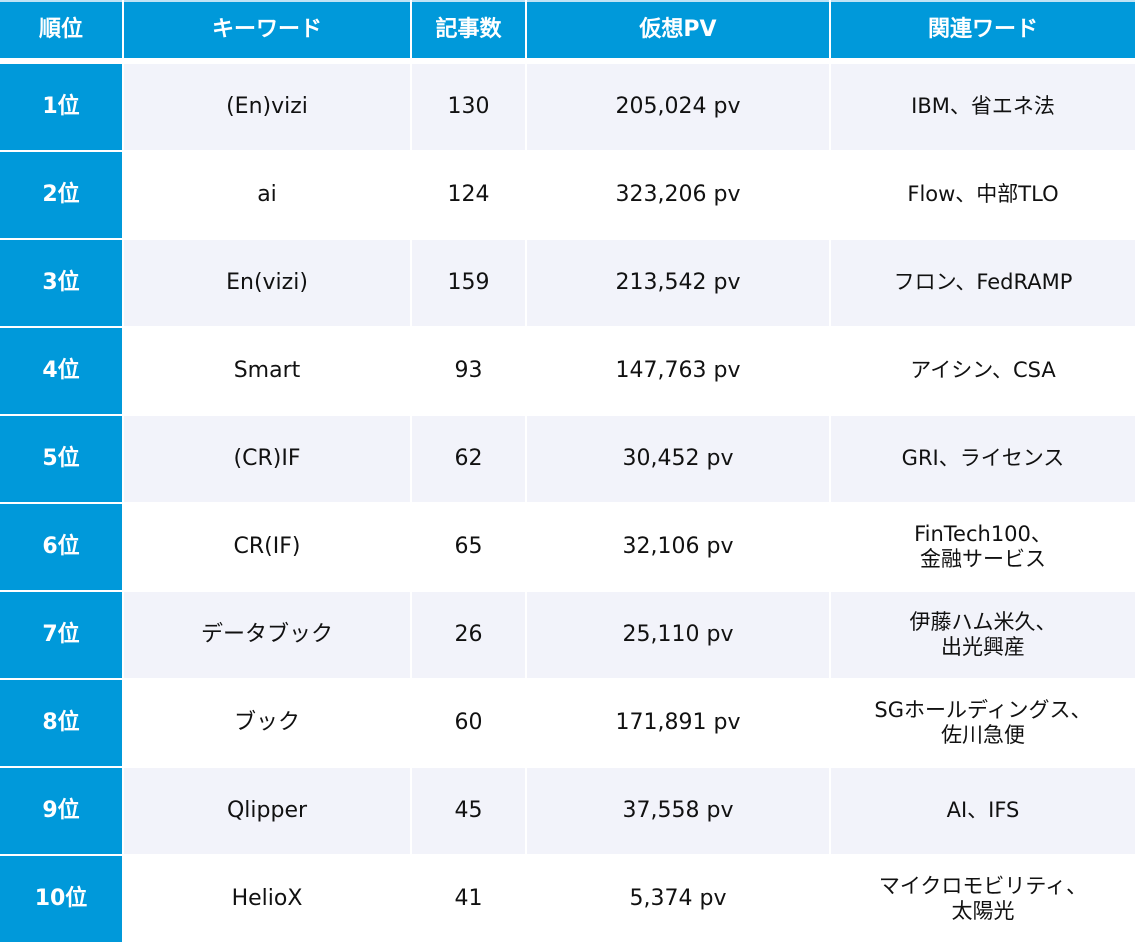 The width and height of the screenshot is (1135, 952). I want to click on keyword-cell: CR(IF), so click(267, 547).